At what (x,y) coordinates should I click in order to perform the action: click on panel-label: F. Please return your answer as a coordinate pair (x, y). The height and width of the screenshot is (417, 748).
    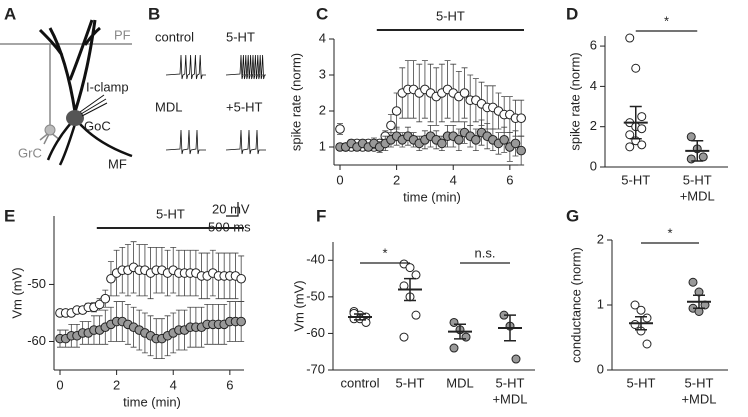
    Looking at the image, I should click on (321, 215).